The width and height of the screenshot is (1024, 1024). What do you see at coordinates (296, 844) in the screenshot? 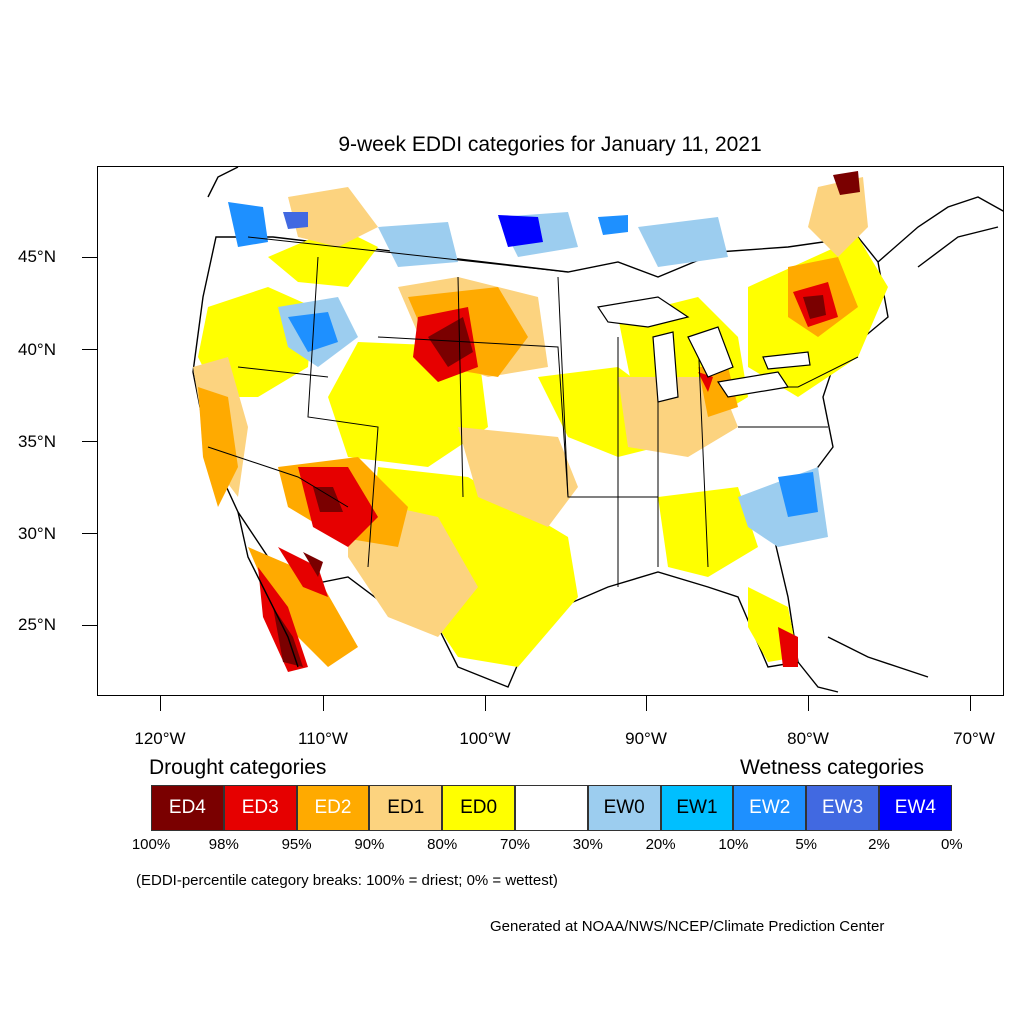
I see `legend-break-label: 95%` at bounding box center [296, 844].